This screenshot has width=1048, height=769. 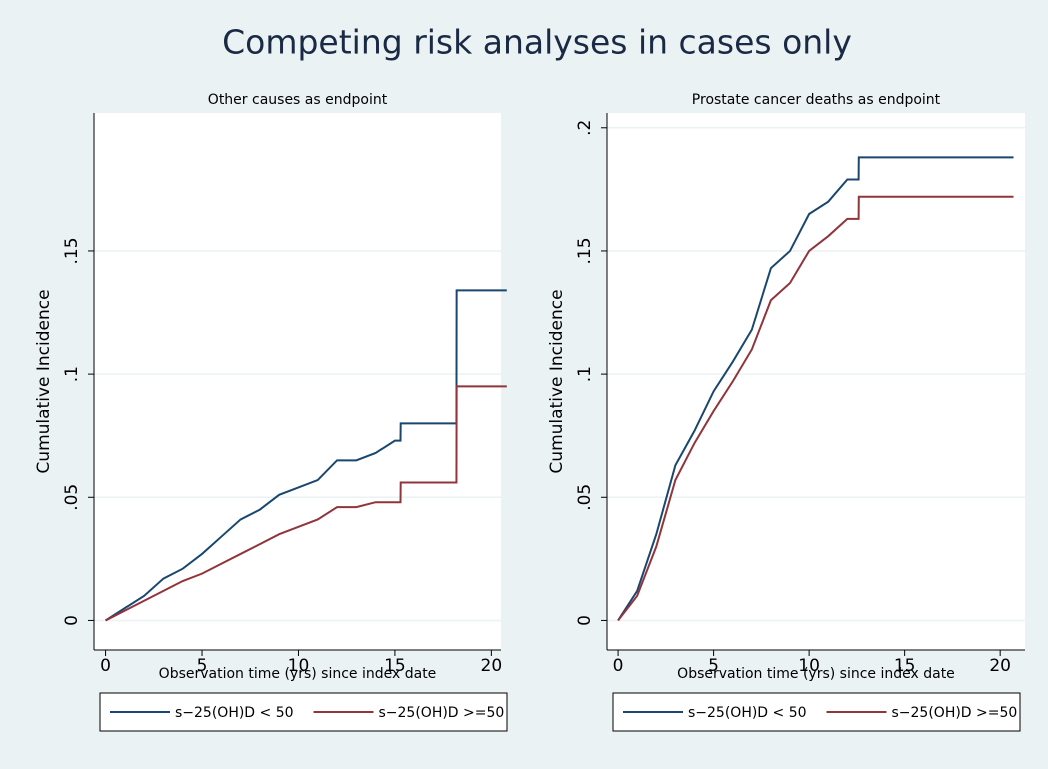 What do you see at coordinates (816, 100) in the screenshot?
I see `chart-title: Prostate cancer deaths as endpoint` at bounding box center [816, 100].